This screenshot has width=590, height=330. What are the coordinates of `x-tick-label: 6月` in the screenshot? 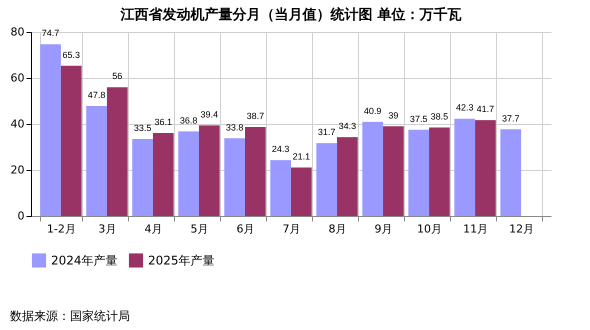 It's located at (245, 229).